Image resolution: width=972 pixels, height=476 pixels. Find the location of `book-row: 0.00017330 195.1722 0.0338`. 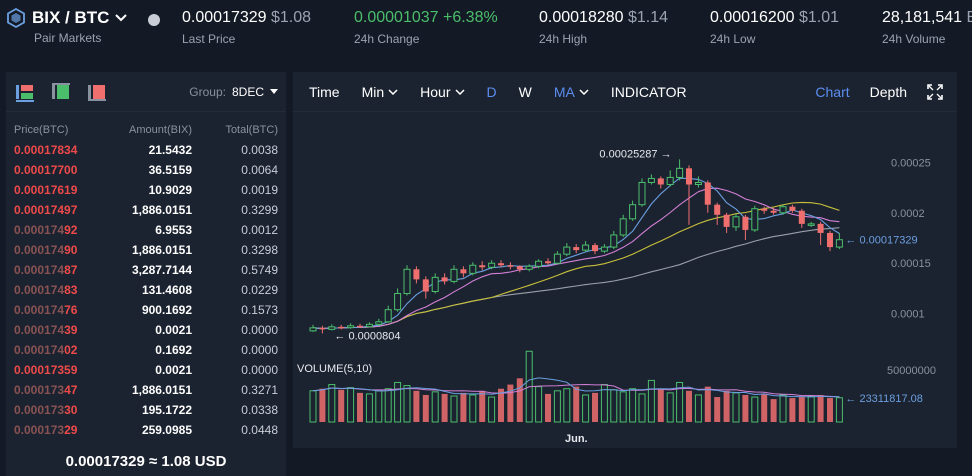

book-row: 0.00017330 195.1722 0.0338 is located at coordinates (146, 410).